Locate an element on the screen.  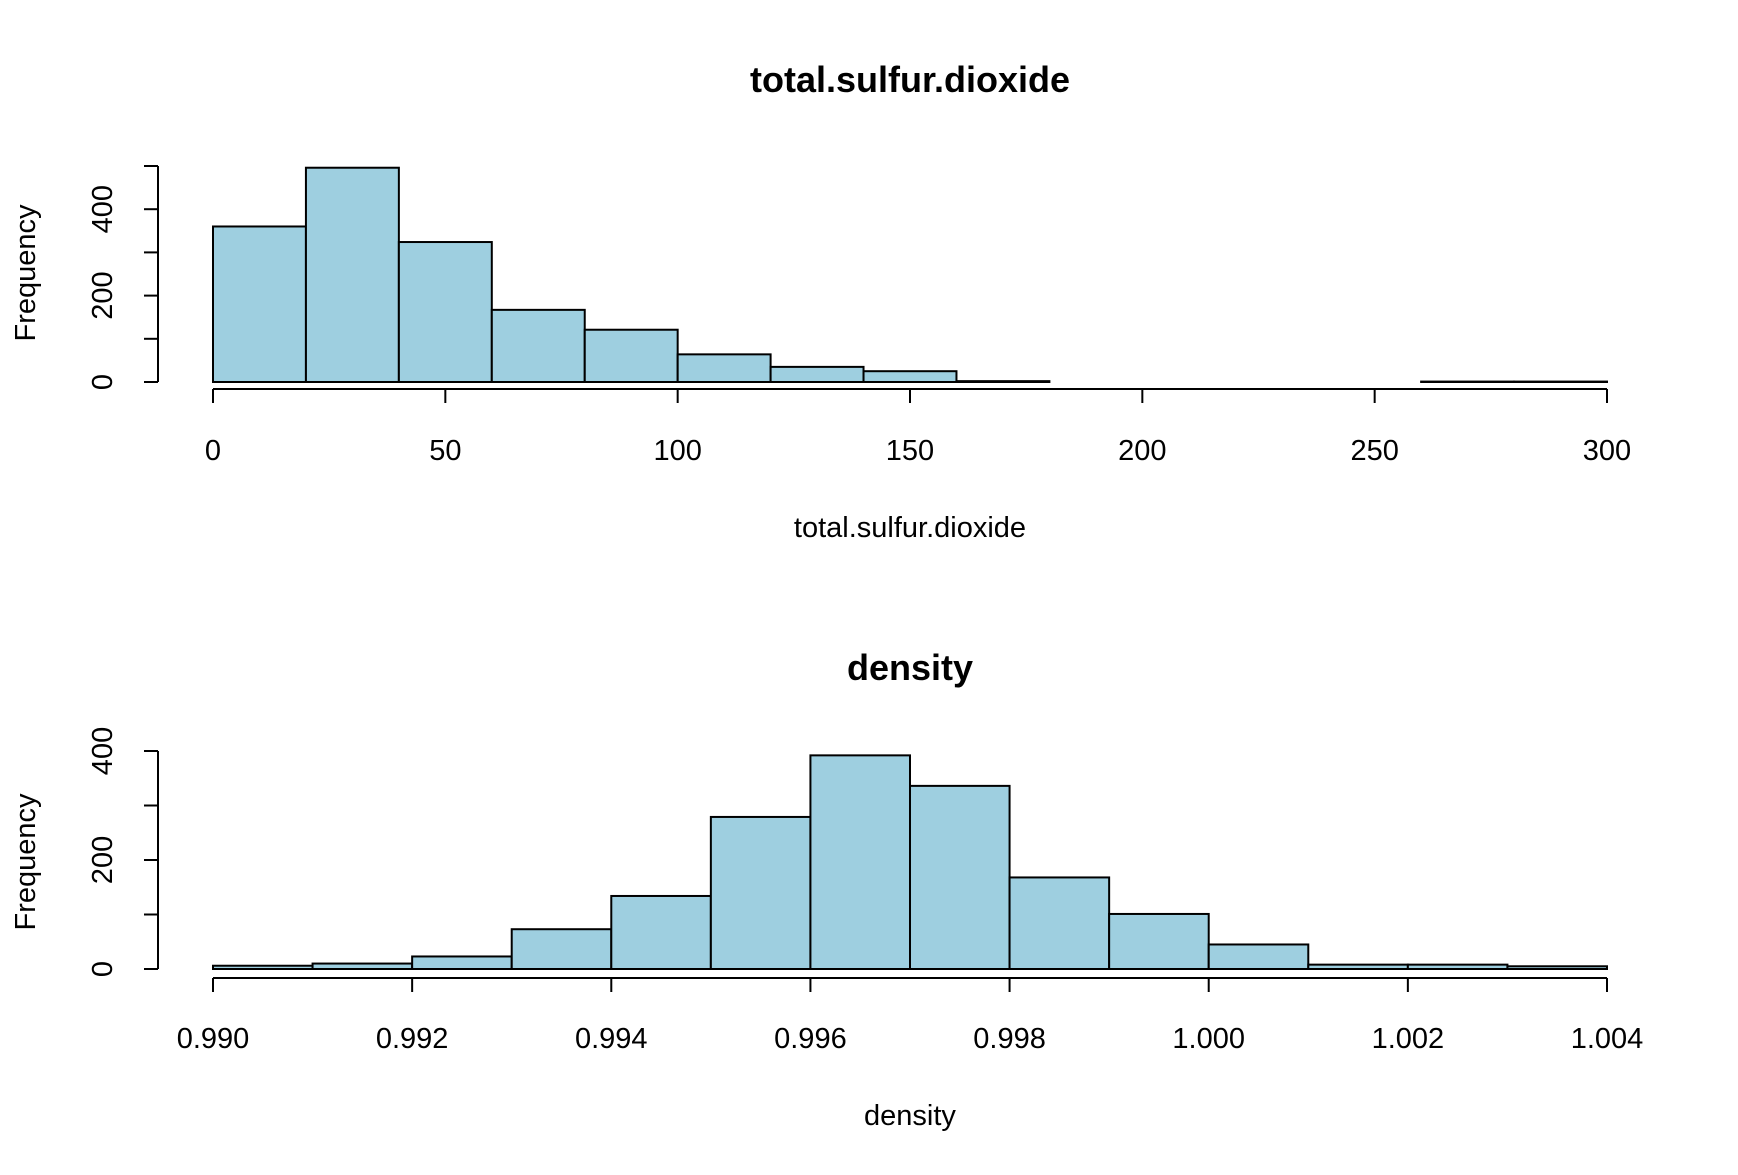
x-tick-label: 200 is located at coordinates (1142, 451).